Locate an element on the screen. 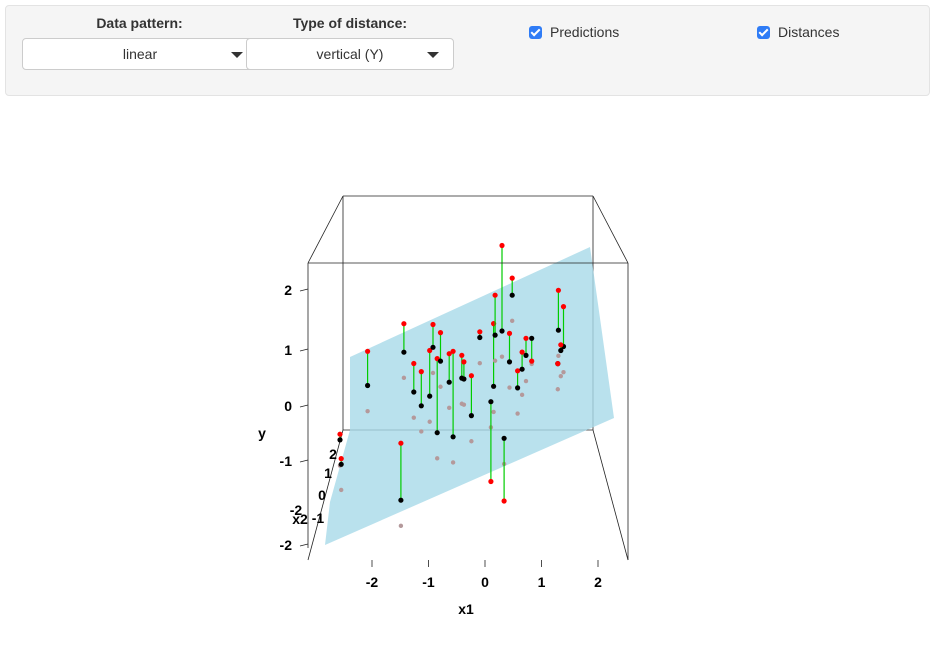 Image resolution: width=943 pixels, height=660 pixels. x1-tick-label: 2 is located at coordinates (598, 582).